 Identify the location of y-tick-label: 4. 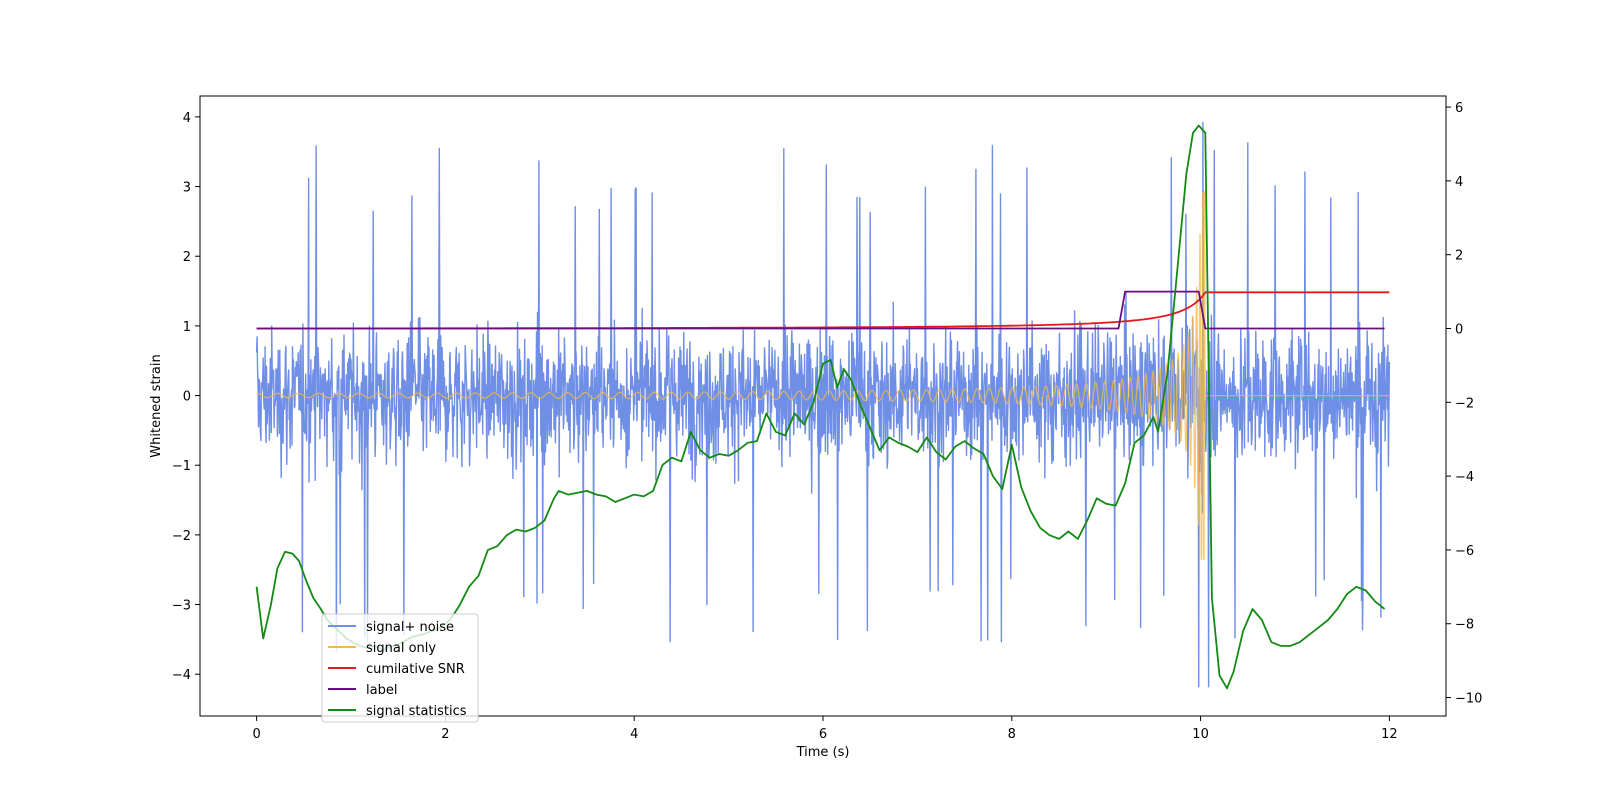
(187, 118).